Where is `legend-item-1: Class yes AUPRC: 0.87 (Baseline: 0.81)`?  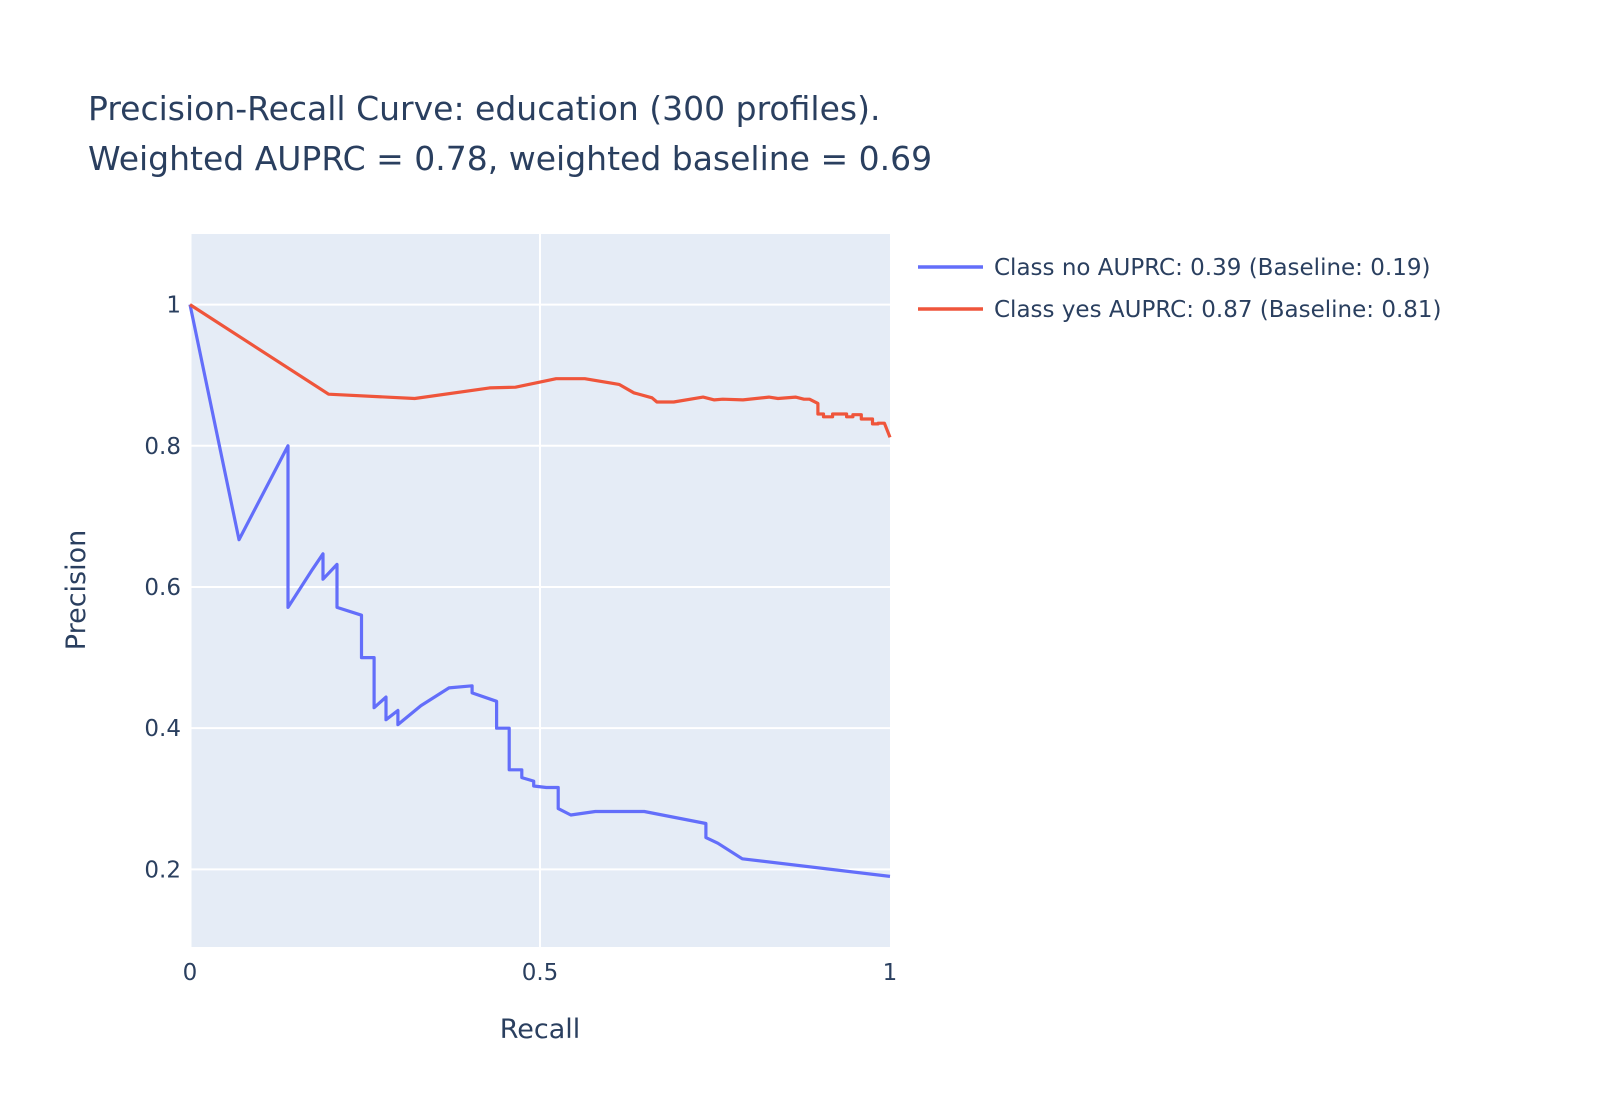
legend-item-1: Class yes AUPRC: 0.87 (Baseline: 0.81) is located at coordinates (1180, 310).